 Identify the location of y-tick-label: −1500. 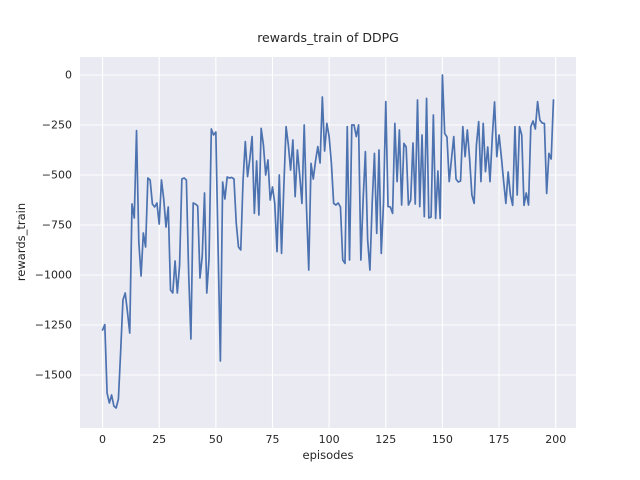
(53, 375).